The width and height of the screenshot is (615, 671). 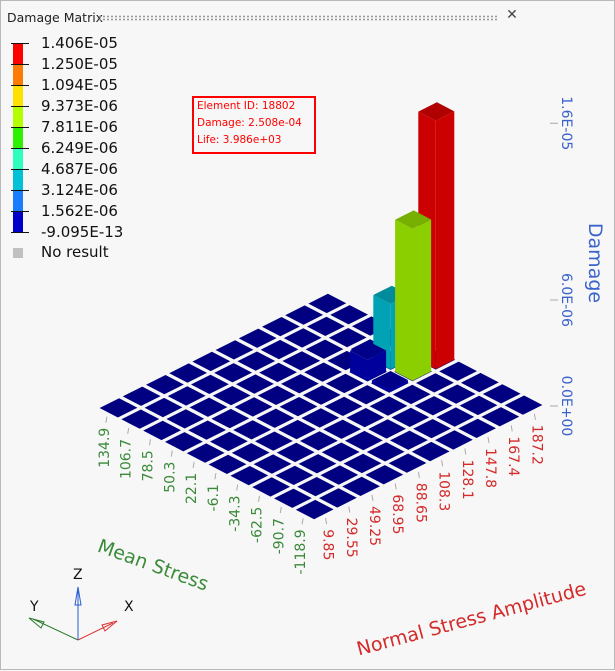 What do you see at coordinates (239, 140) in the screenshot?
I see `tooltip-life: Life: 3.986e+03` at bounding box center [239, 140].